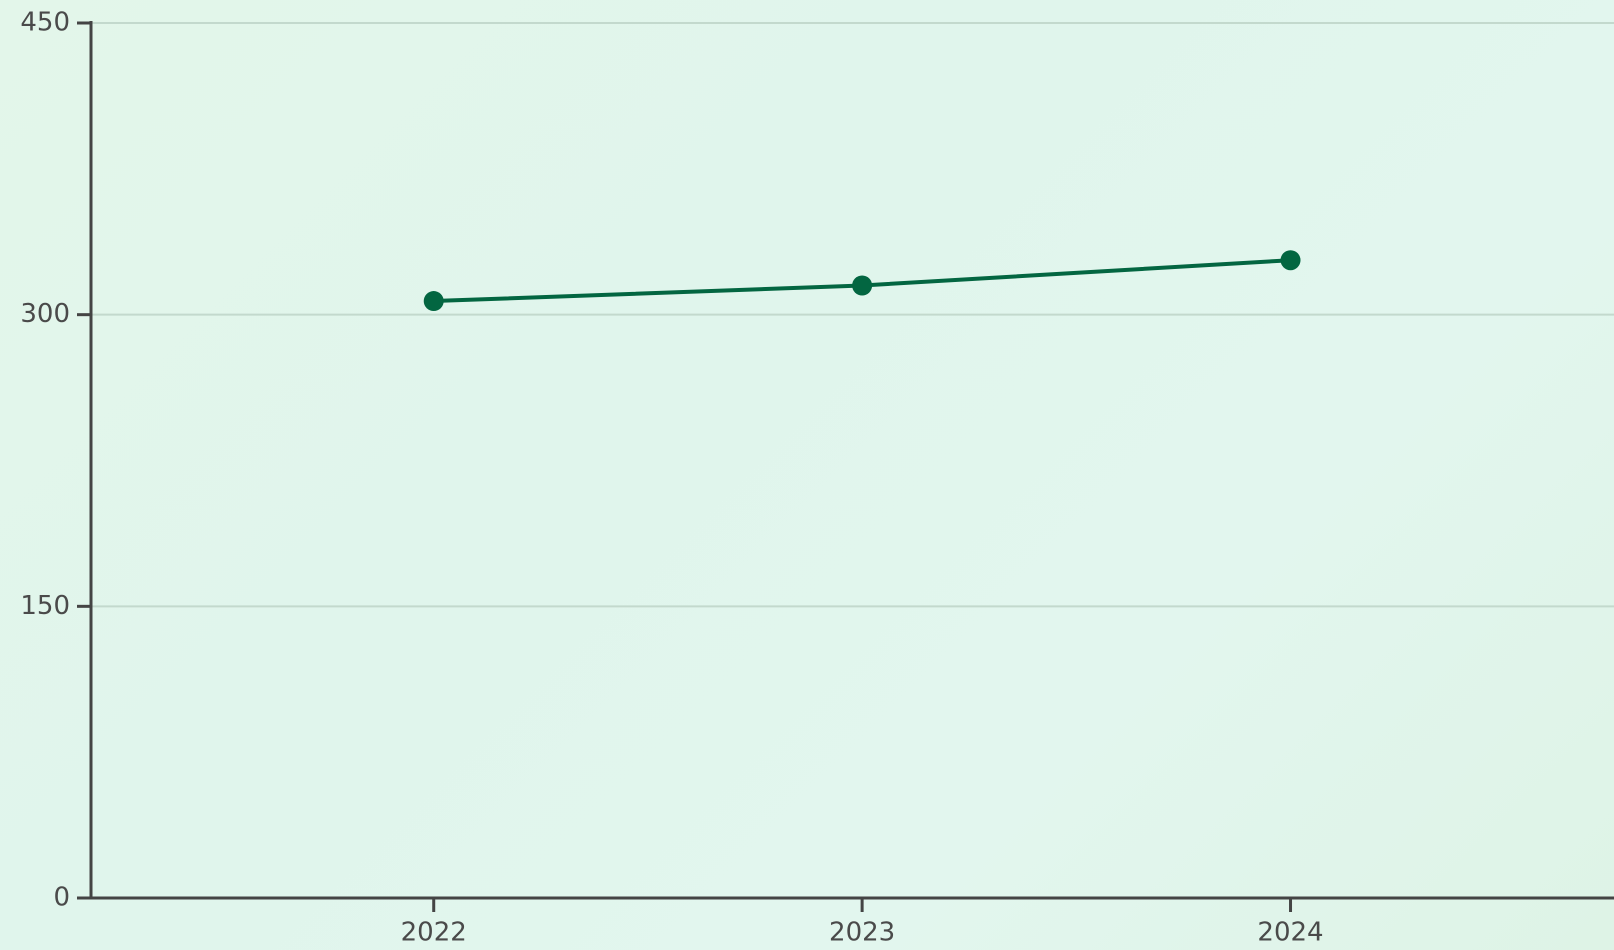 The image size is (1614, 950). I want to click on y-tick-label: 150, so click(45, 606).